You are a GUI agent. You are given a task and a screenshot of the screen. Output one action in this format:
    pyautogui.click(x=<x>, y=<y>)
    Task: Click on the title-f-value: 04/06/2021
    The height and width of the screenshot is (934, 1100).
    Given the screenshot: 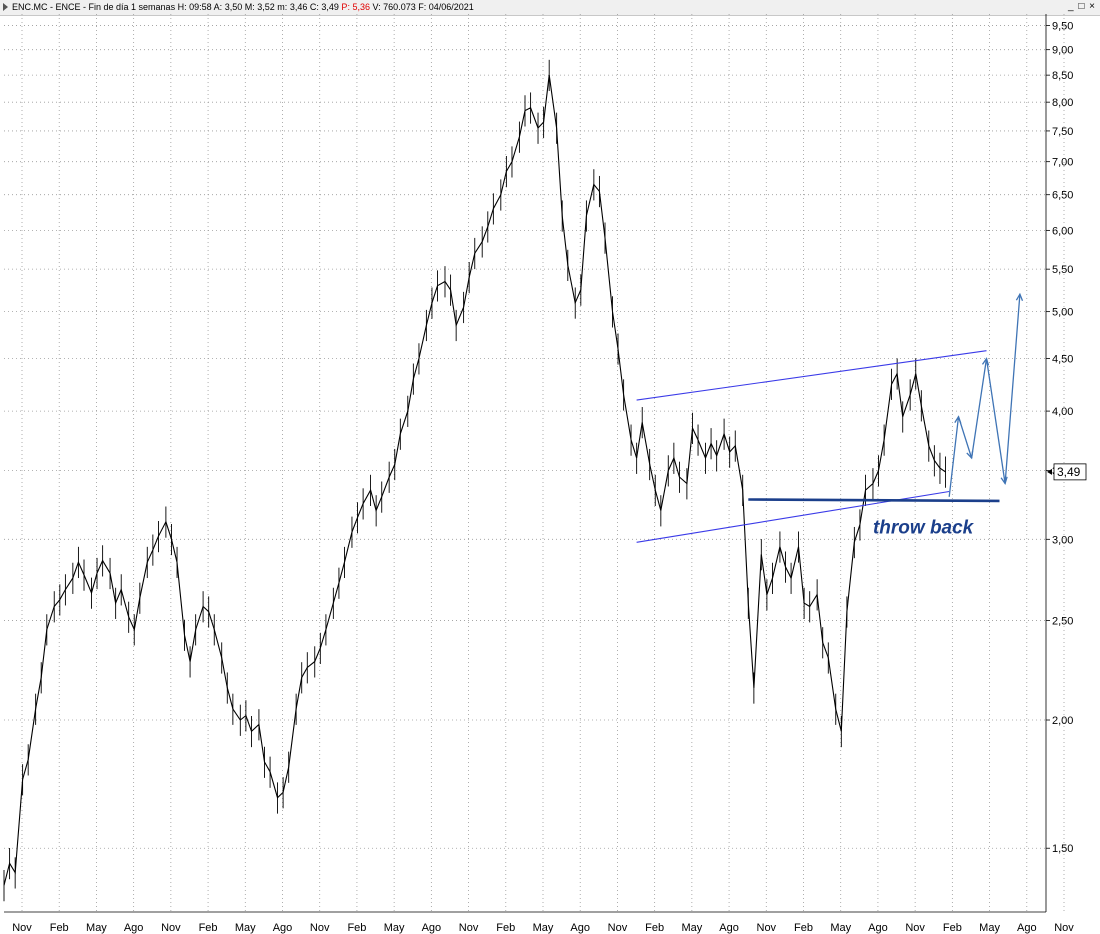 What is the action you would take?
    pyautogui.click(x=451, y=7)
    